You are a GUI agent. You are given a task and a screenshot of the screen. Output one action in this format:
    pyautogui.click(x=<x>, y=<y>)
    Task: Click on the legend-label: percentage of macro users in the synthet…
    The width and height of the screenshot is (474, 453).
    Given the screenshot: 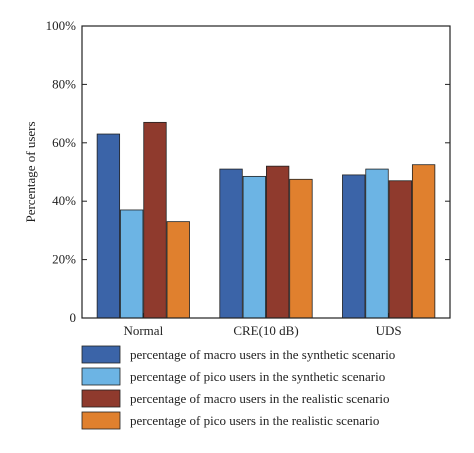 What is the action you would take?
    pyautogui.click(x=262, y=354)
    